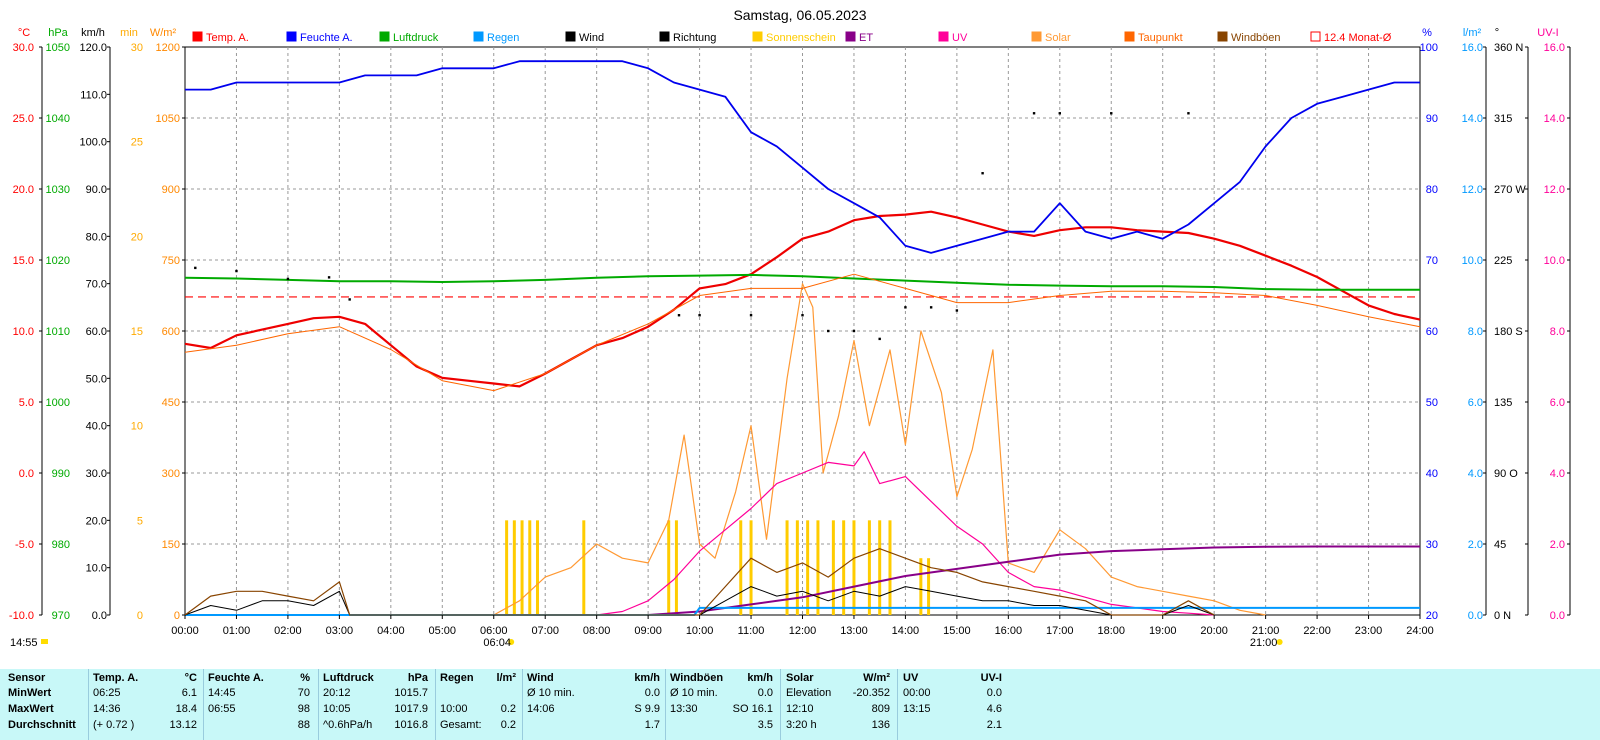  What do you see at coordinates (494, 631) in the screenshot?
I see `x-tick-label: 06:00` at bounding box center [494, 631].